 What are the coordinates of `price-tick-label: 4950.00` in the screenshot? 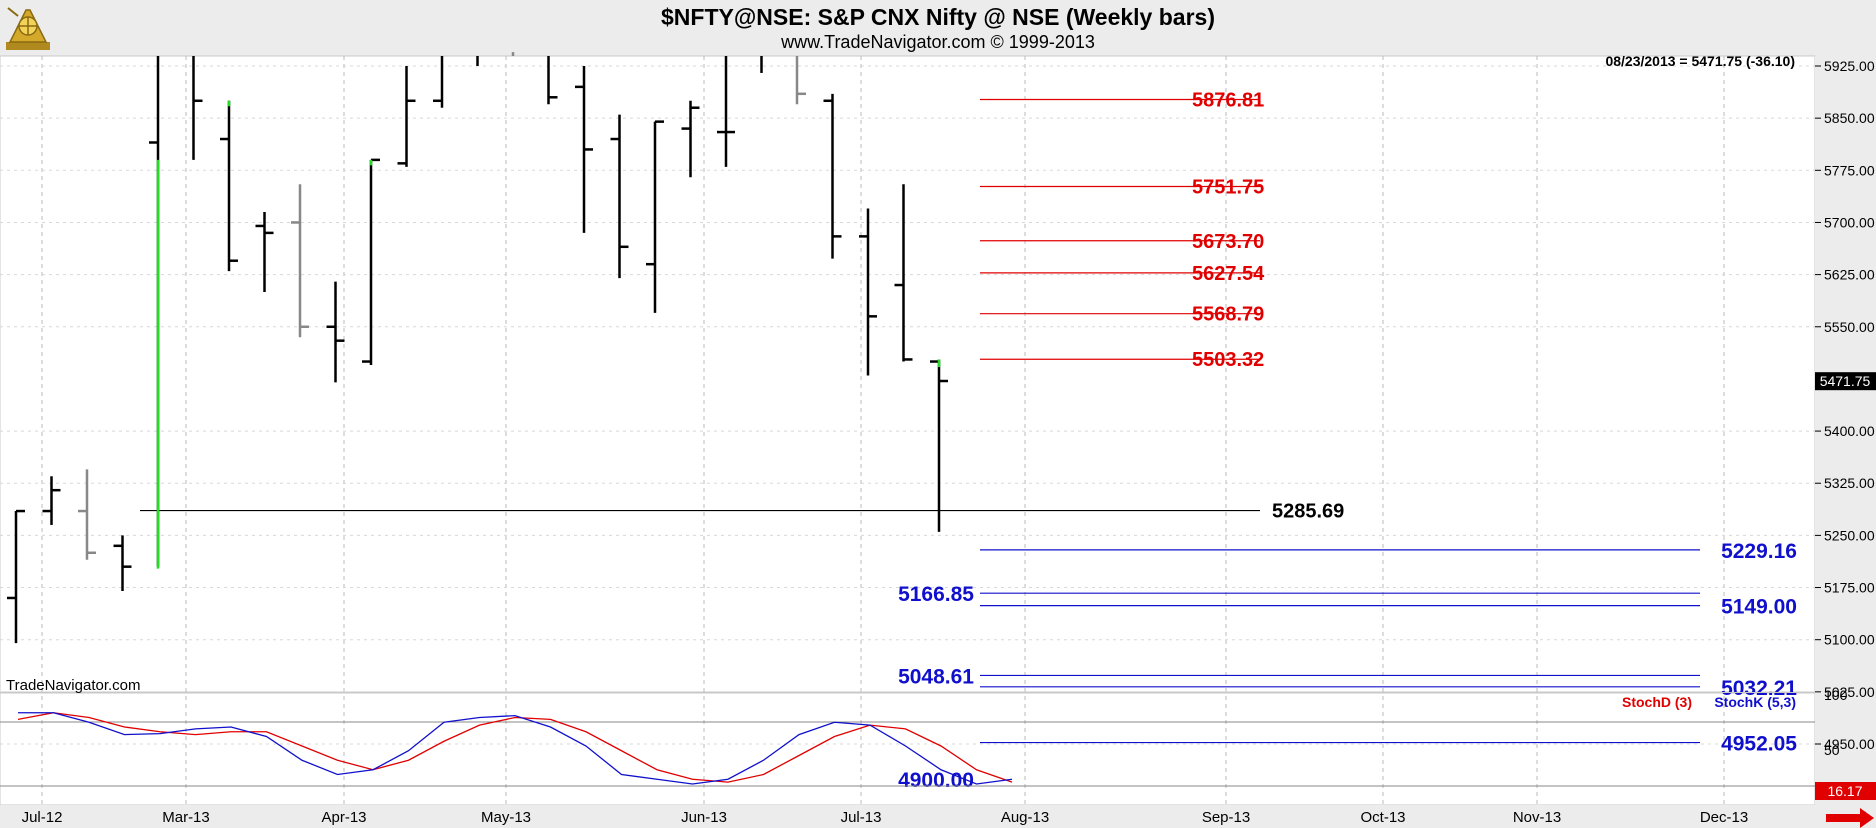 It's located at (1849, 744).